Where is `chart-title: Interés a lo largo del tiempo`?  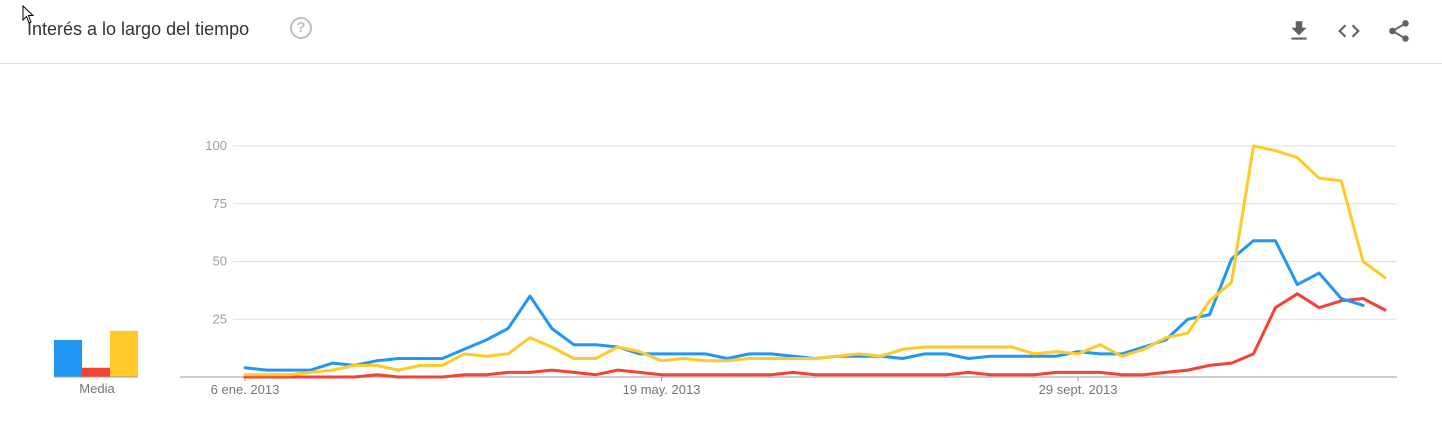 chart-title: Interés a lo largo del tiempo is located at coordinates (138, 29).